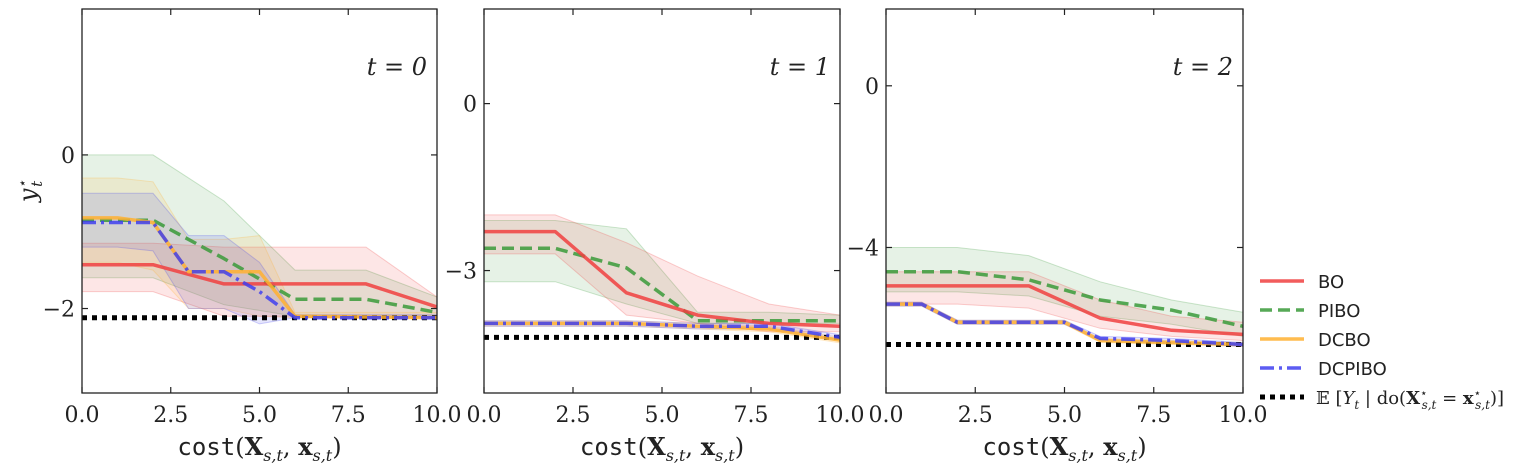 This screenshot has height=468, width=1535. What do you see at coordinates (863, 248) in the screenshot?
I see `y-tick-label: −4` at bounding box center [863, 248].